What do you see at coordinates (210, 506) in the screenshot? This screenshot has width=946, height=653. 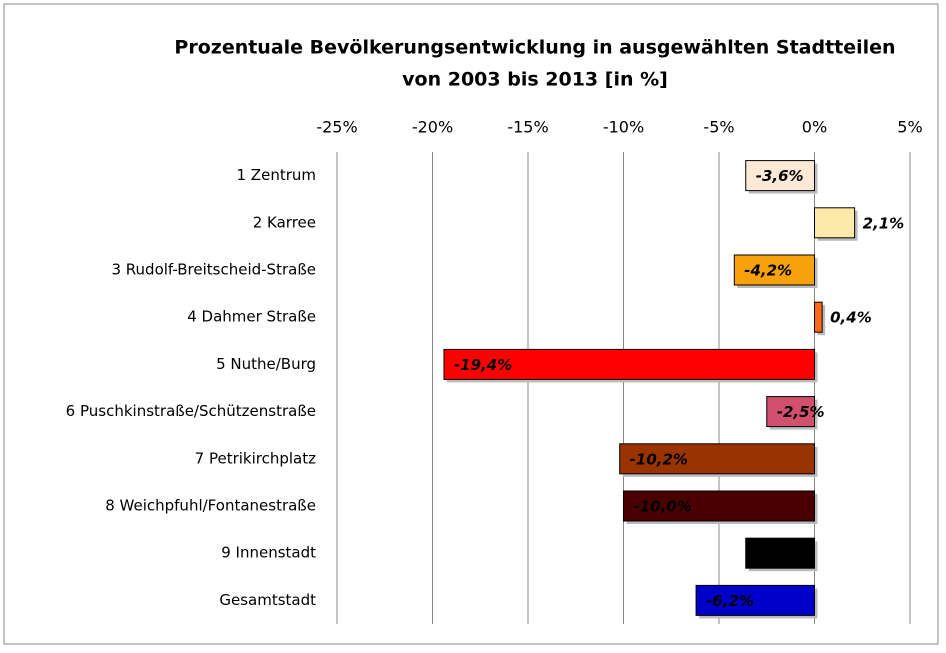 I see `y-tick-label: 8 Weichpfuhl/Fontanestraße` at bounding box center [210, 506].